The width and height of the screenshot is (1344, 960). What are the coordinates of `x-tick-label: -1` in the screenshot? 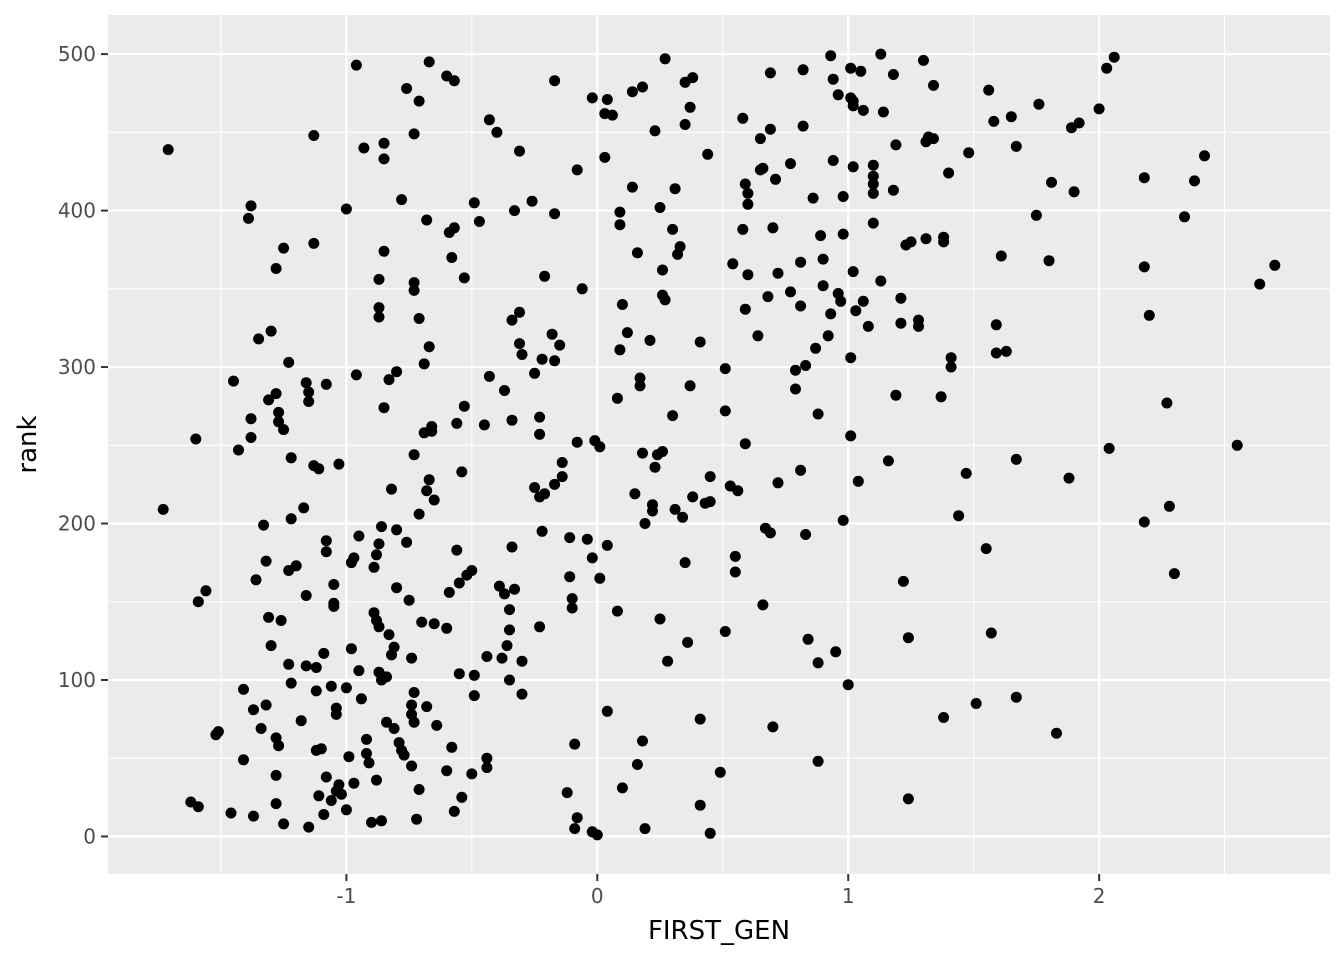 It's located at (346, 896).